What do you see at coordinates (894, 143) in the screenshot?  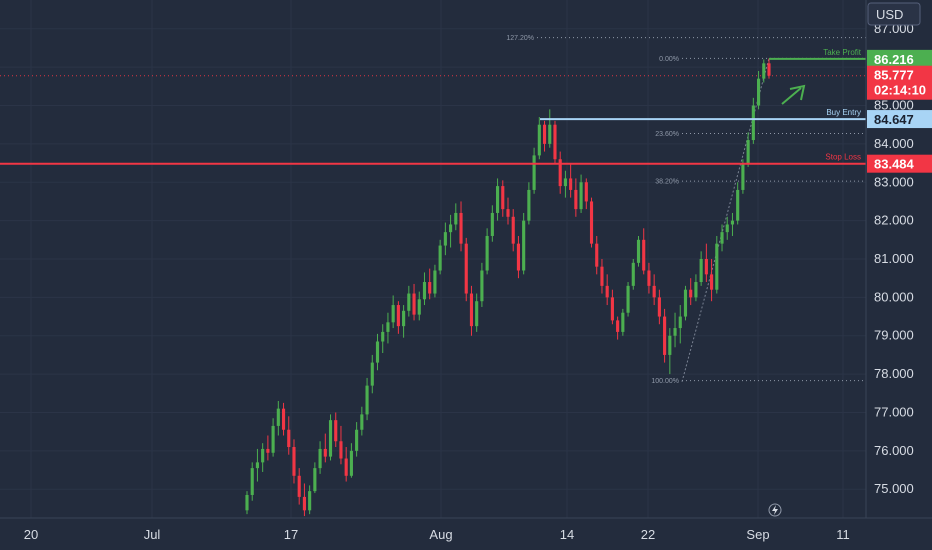 I see `y-tick-label: 84.000` at bounding box center [894, 143].